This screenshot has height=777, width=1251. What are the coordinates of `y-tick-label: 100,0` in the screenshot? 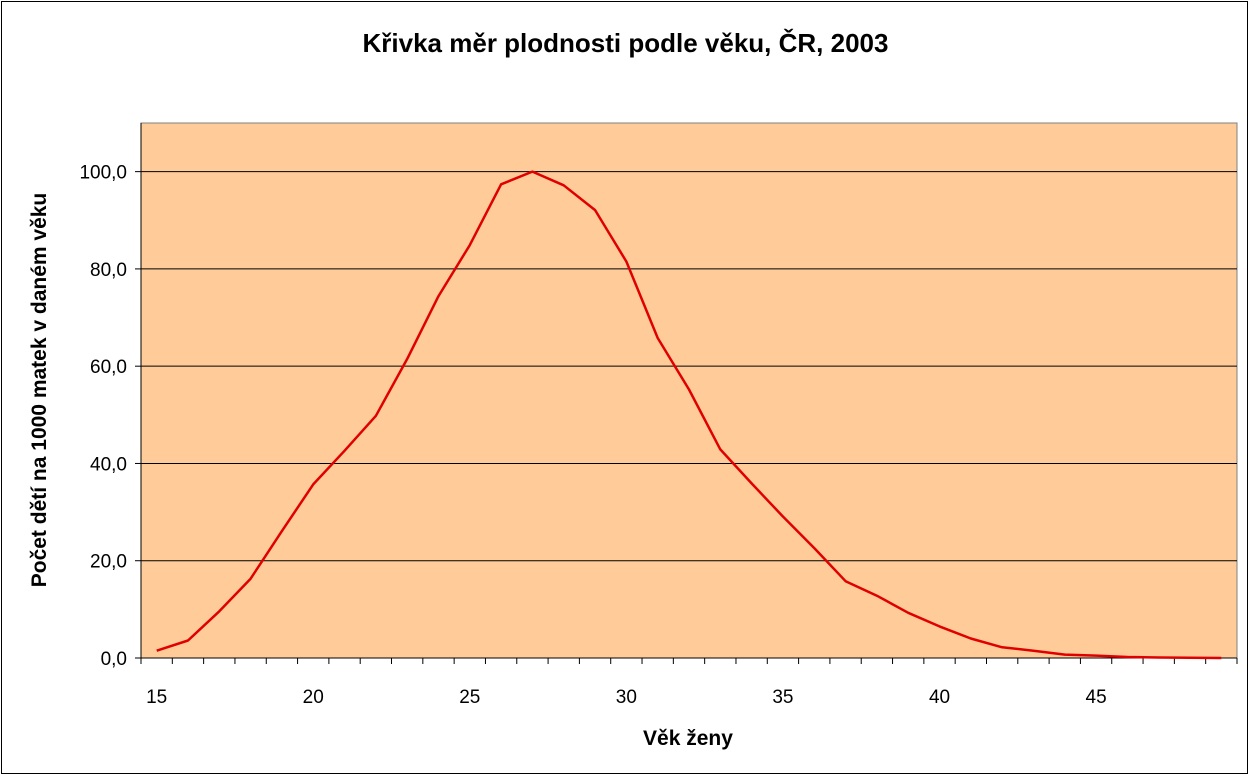 It's located at (103, 173).